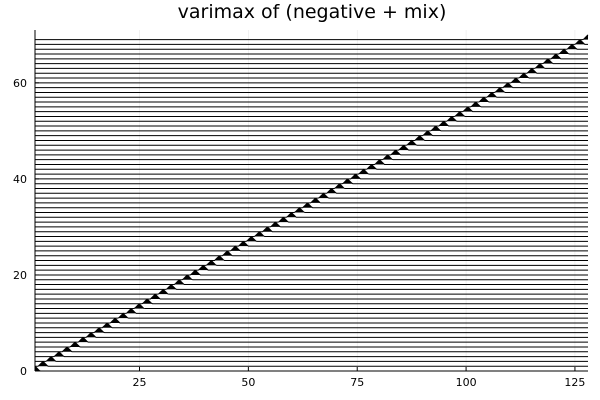  I want to click on y-tick-label: 60, so click(20, 83).